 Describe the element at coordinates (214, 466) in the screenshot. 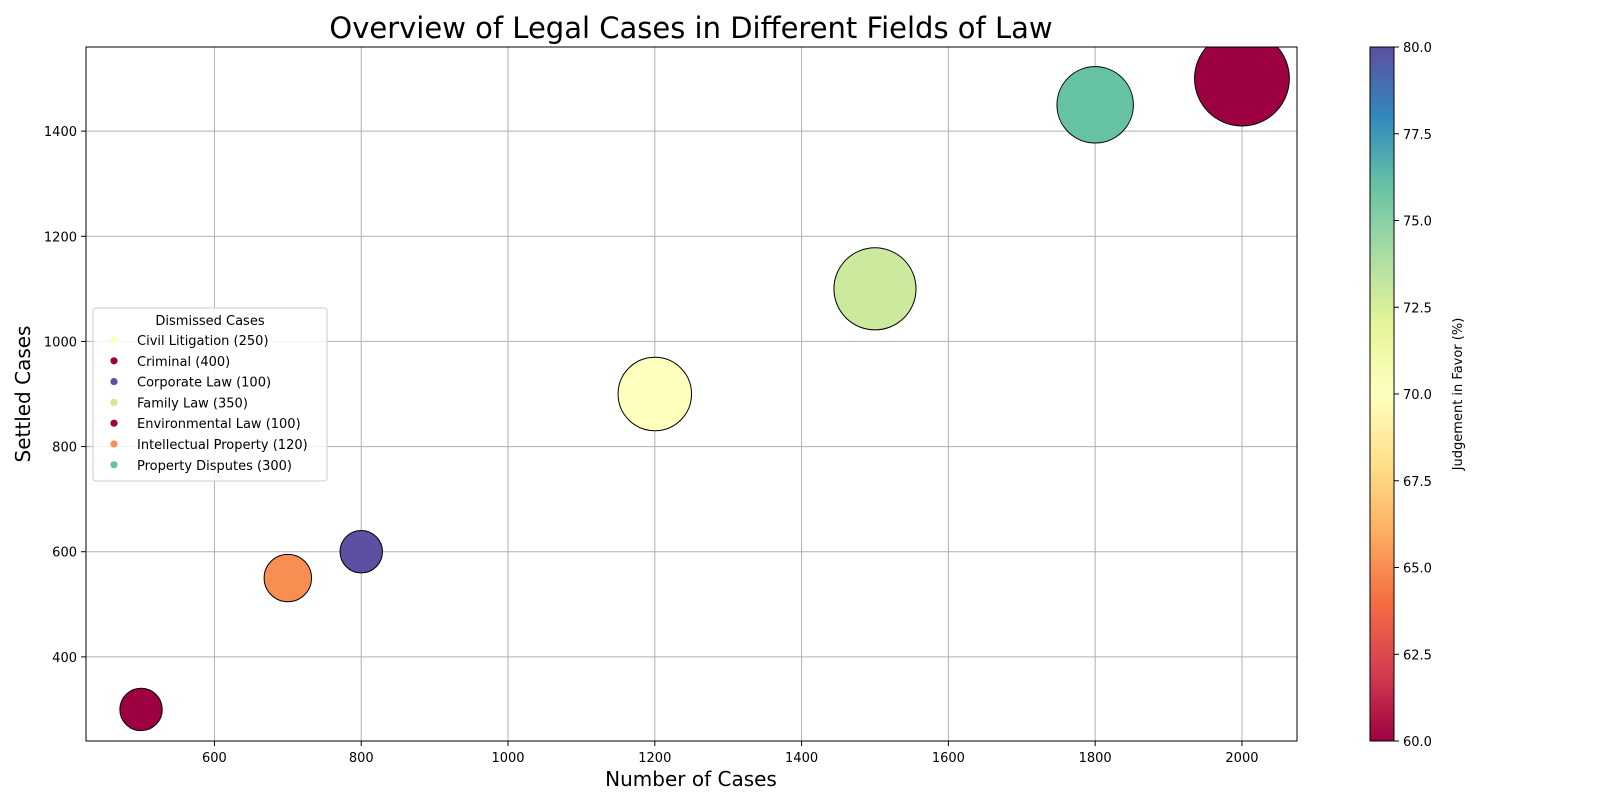

I see `legend-entry-label: Property Disputes (300)` at that location.